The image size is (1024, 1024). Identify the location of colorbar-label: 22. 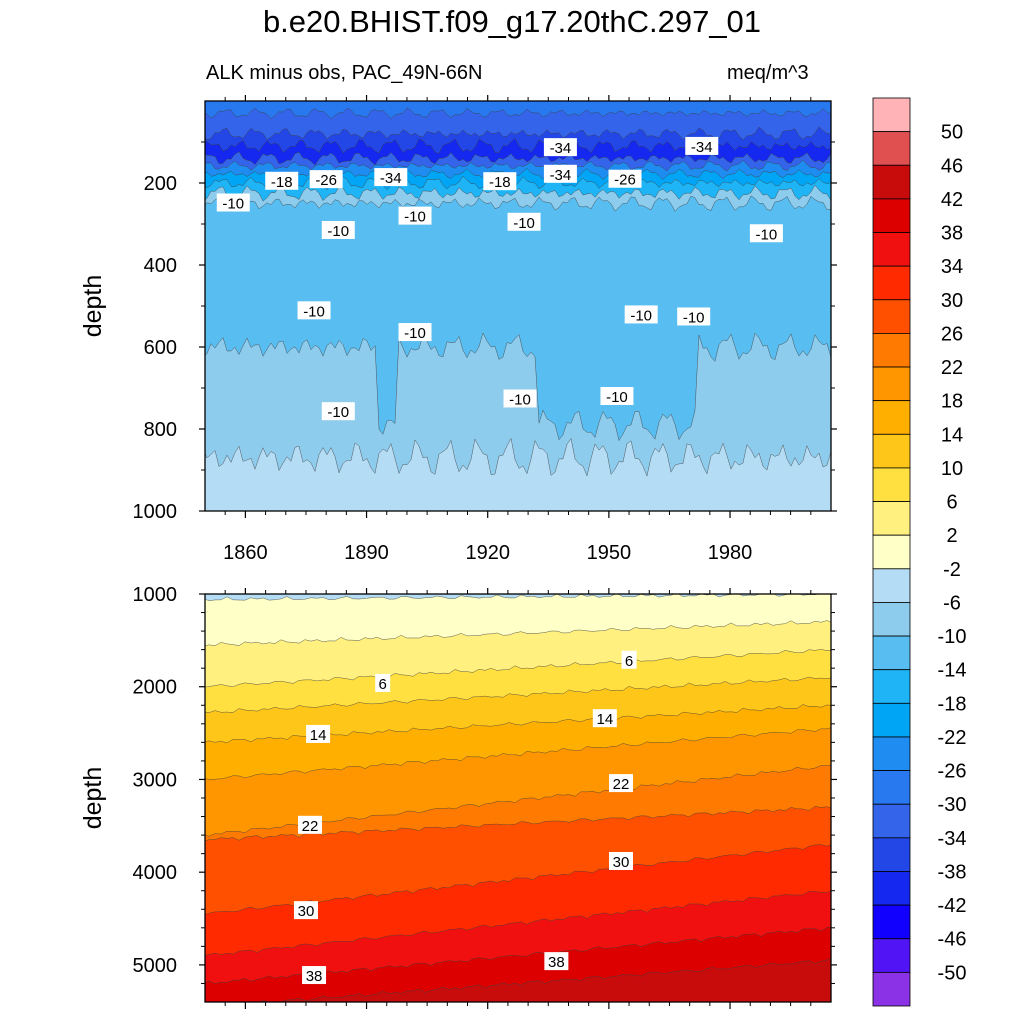
(952, 368).